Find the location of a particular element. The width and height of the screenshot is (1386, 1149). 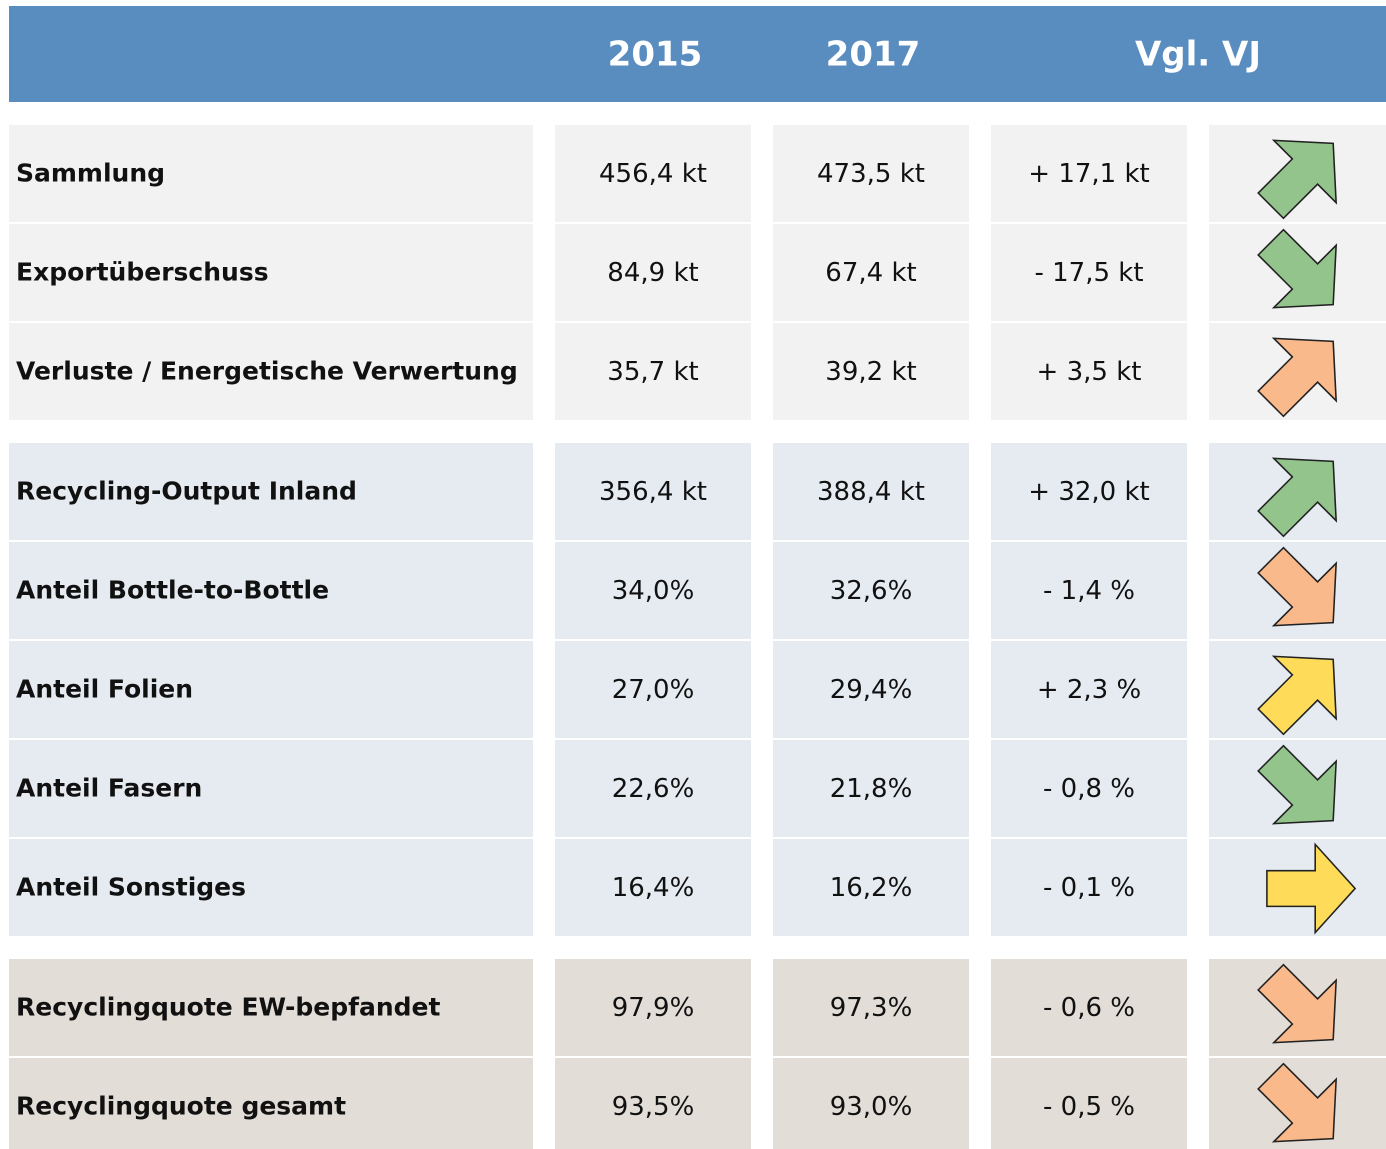

value-cell: 388,4 kt is located at coordinates (871, 492).